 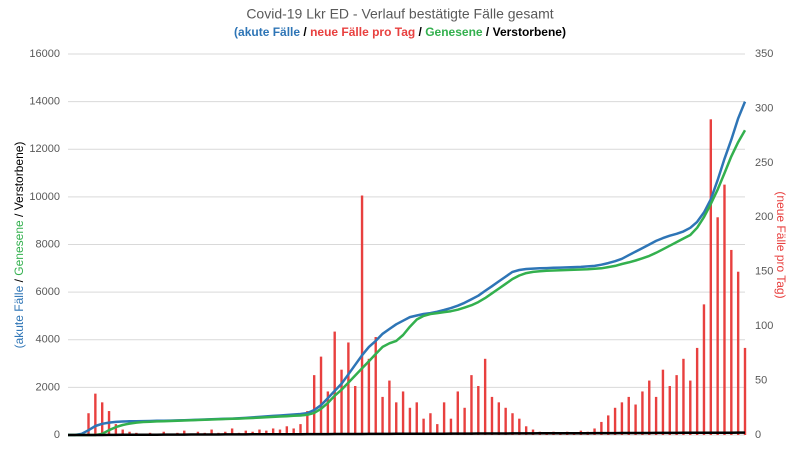 I want to click on y-tick-label: 16000, so click(x=44, y=54).